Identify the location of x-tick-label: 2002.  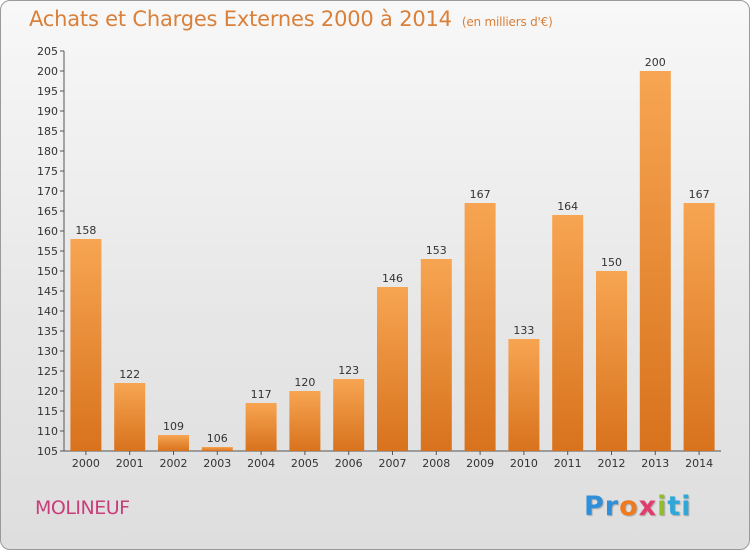
(174, 463).